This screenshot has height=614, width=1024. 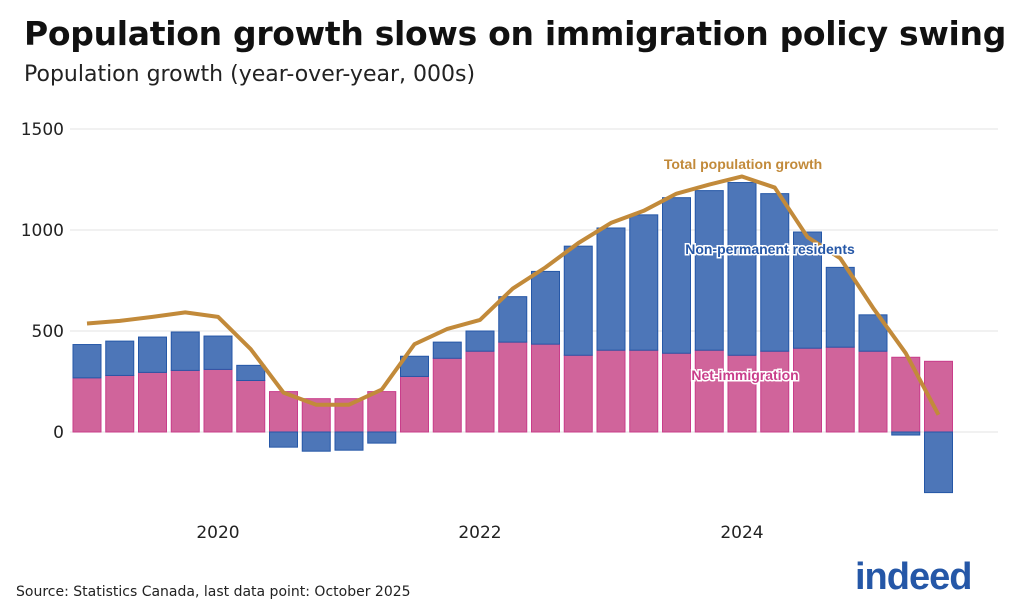 I want to click on legend-total: Total population growth, so click(x=743, y=164).